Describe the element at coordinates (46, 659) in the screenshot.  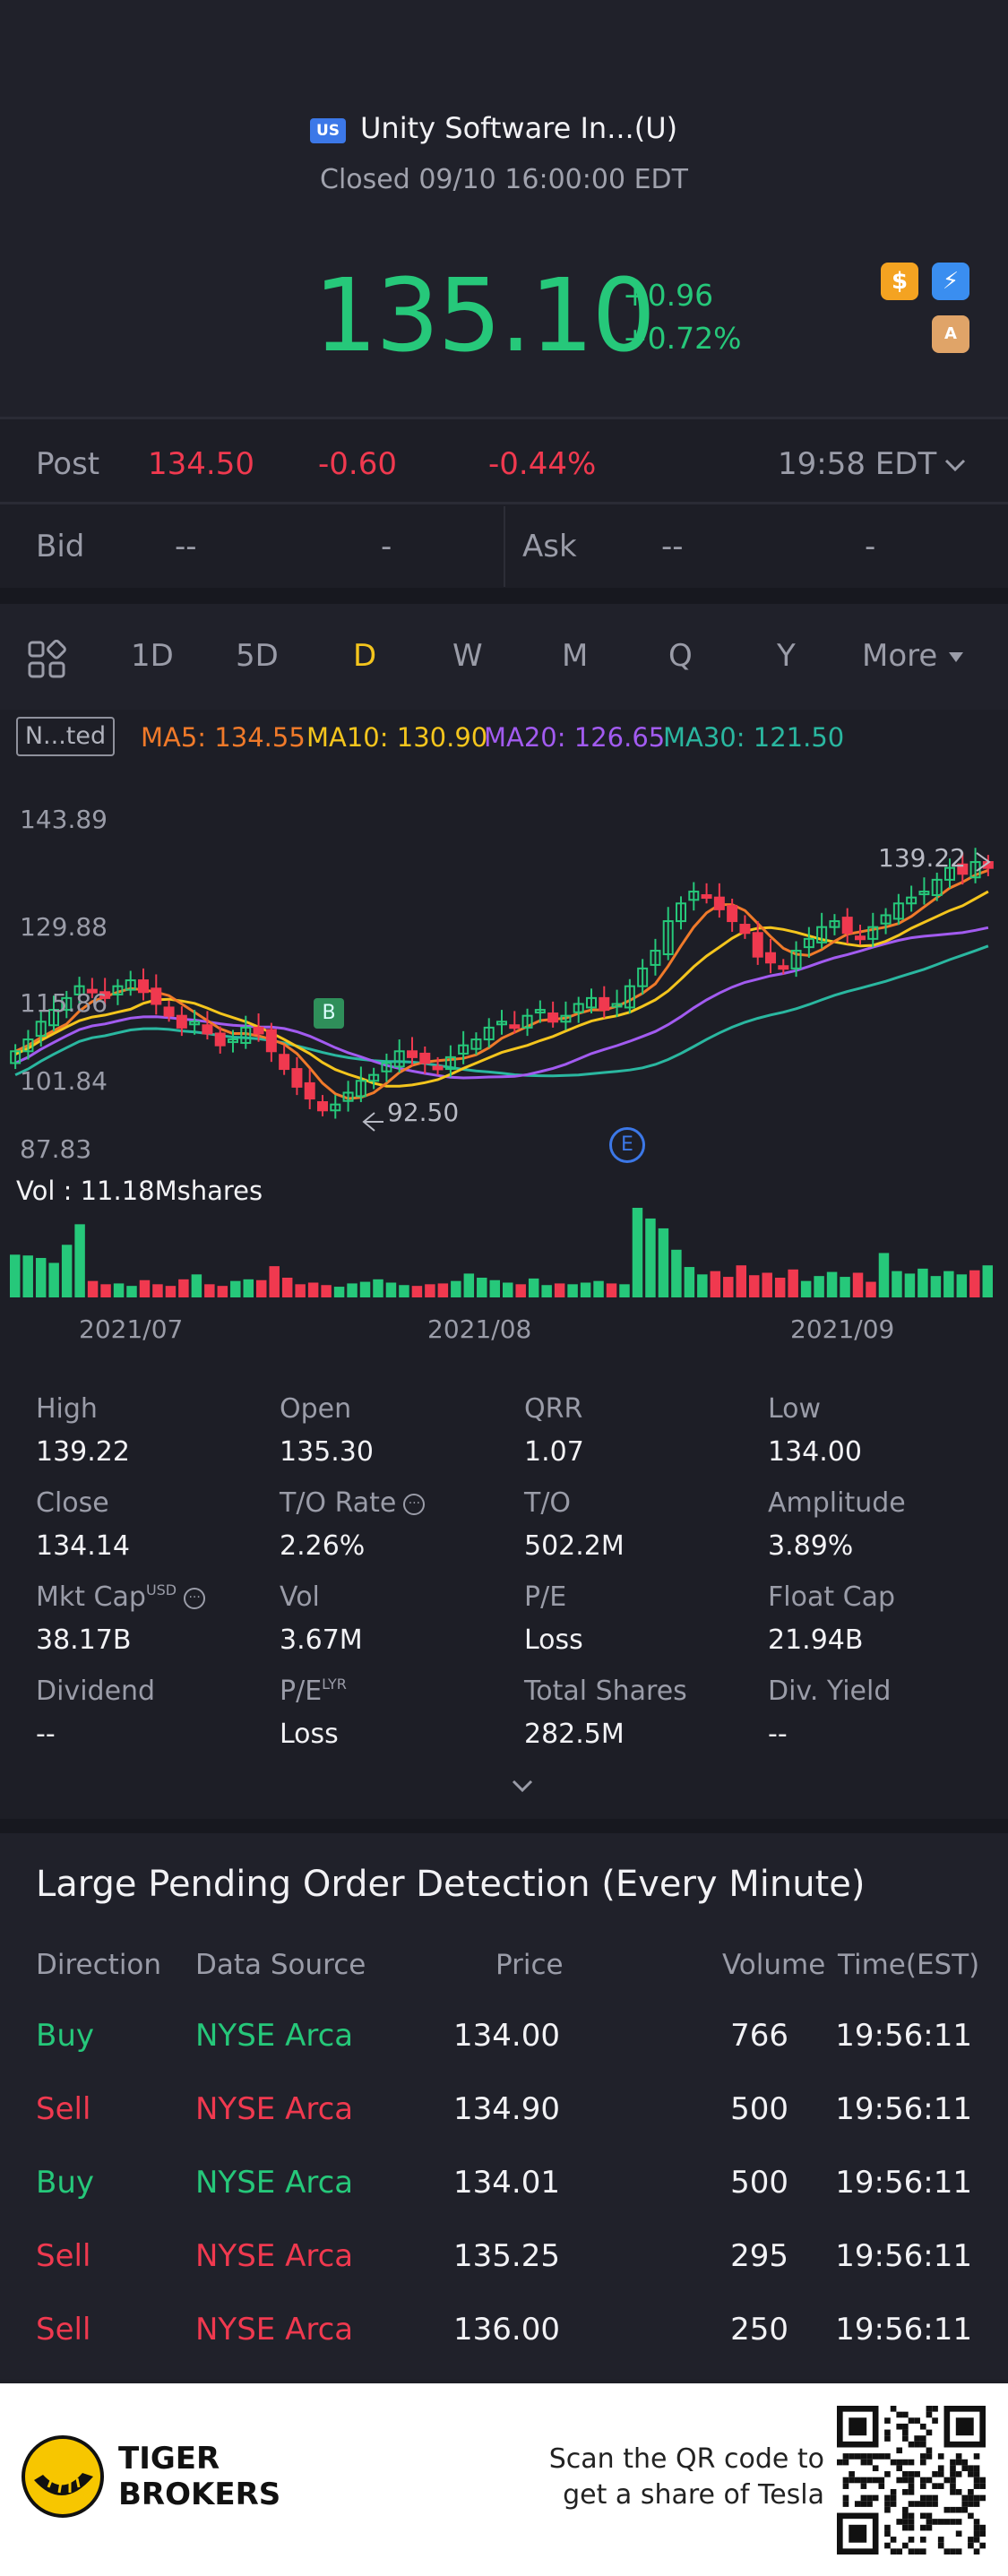
I see `grid-icon` at that location.